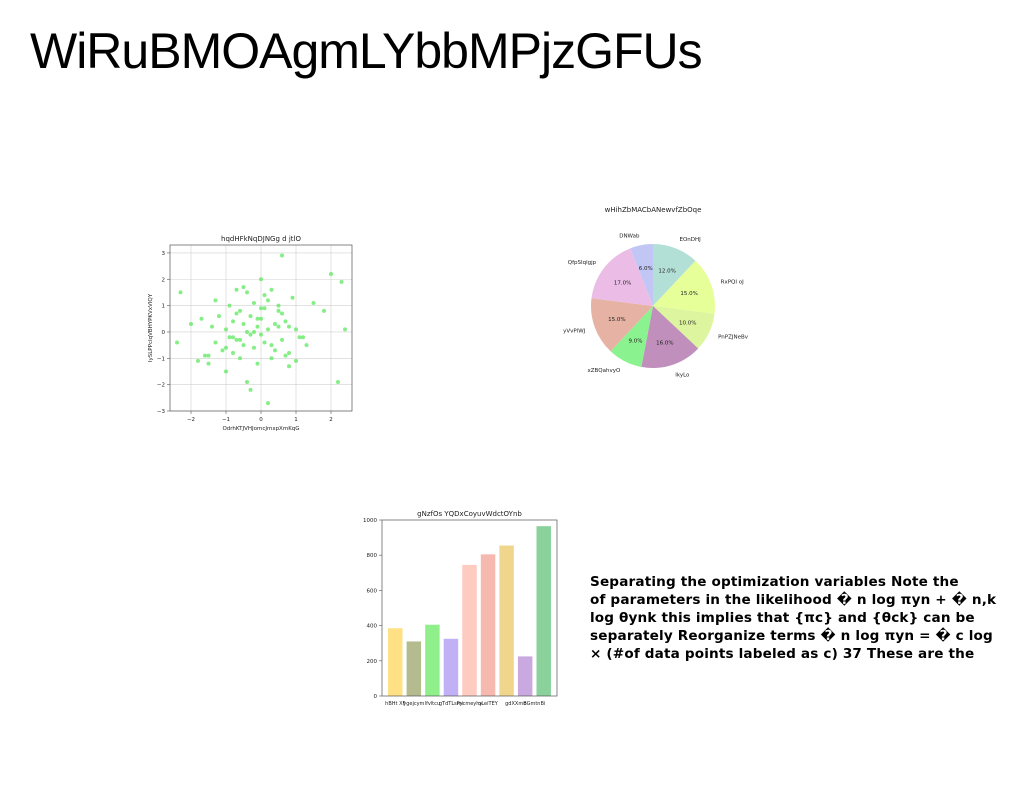 This screenshot has width=1024, height=788. I want to click on y-tick-label: −2, so click(161, 386).